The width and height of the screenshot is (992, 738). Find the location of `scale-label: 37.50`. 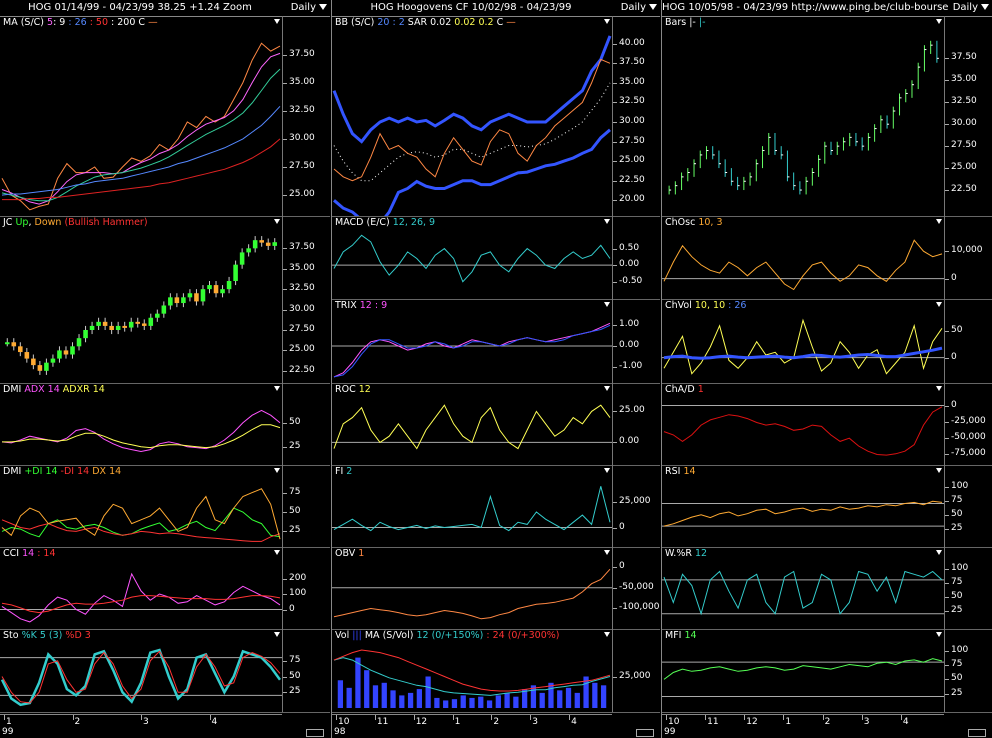

scale-label: 37.50 is located at coordinates (964, 57).